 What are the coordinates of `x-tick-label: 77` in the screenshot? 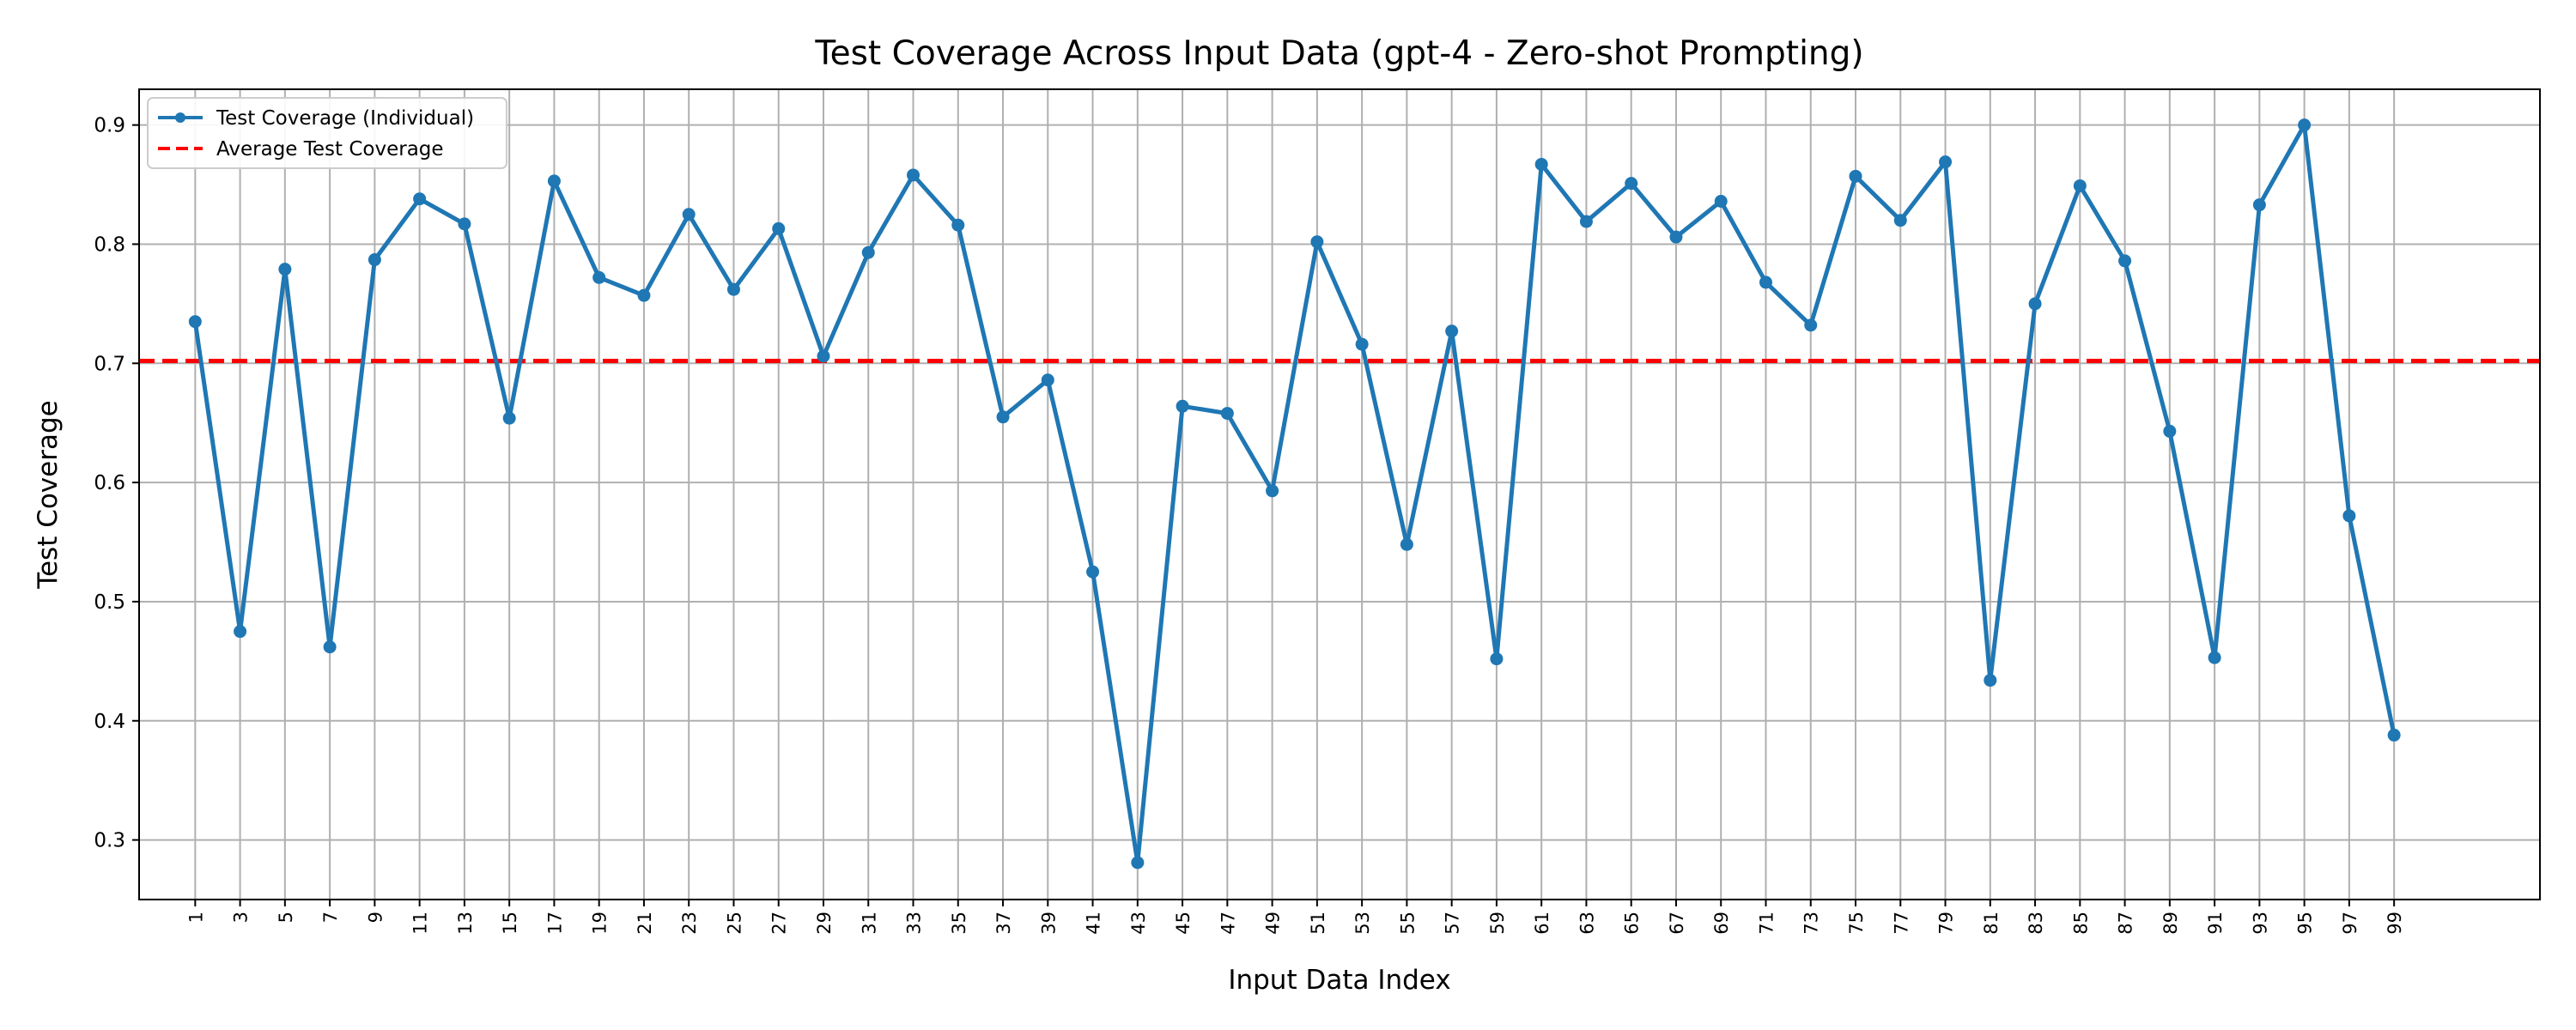 It's located at (1901, 923).